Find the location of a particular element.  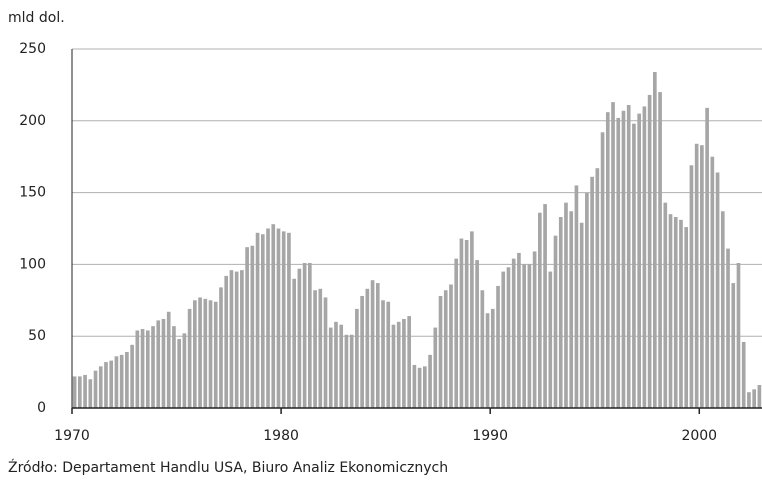

x-tick-label: 1970 is located at coordinates (72, 436).